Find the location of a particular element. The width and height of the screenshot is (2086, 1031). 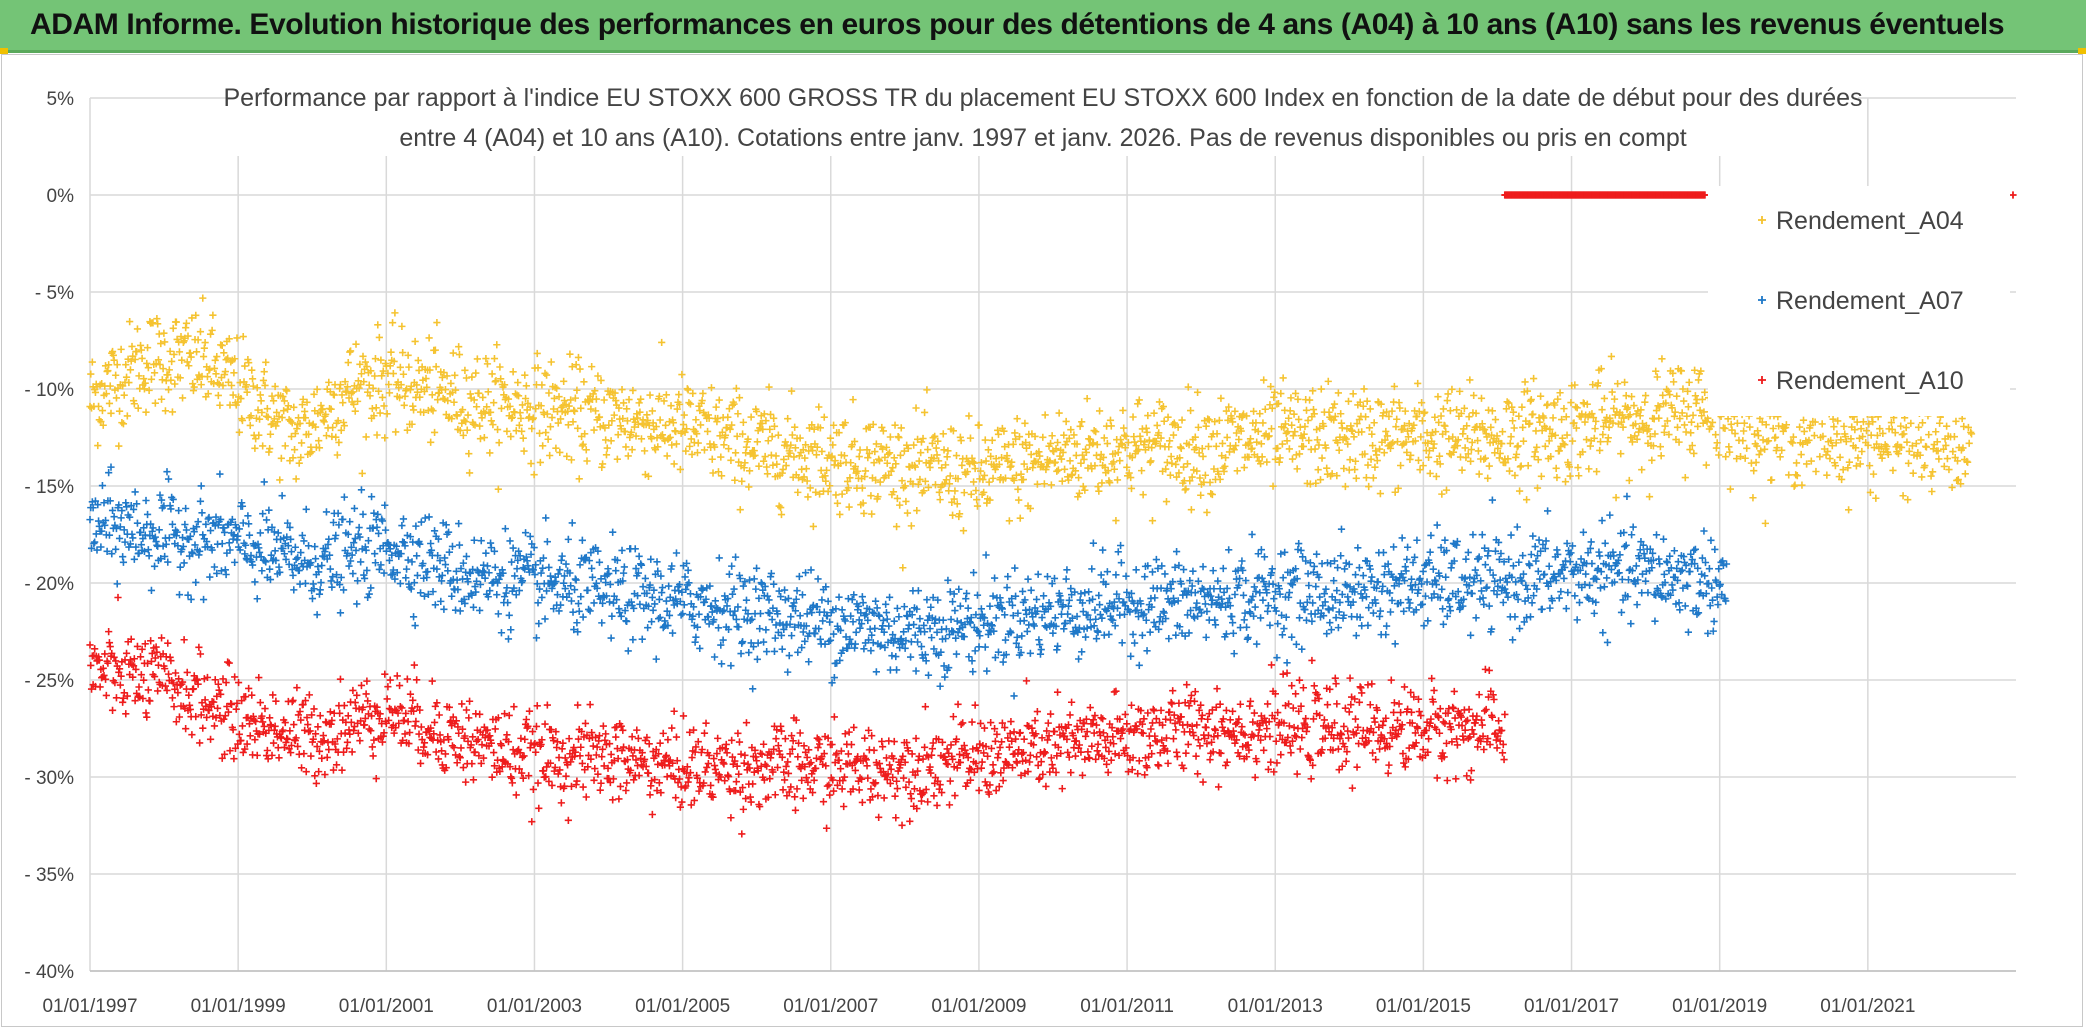

x-tick-label: 01/01/2003 is located at coordinates (534, 1006).